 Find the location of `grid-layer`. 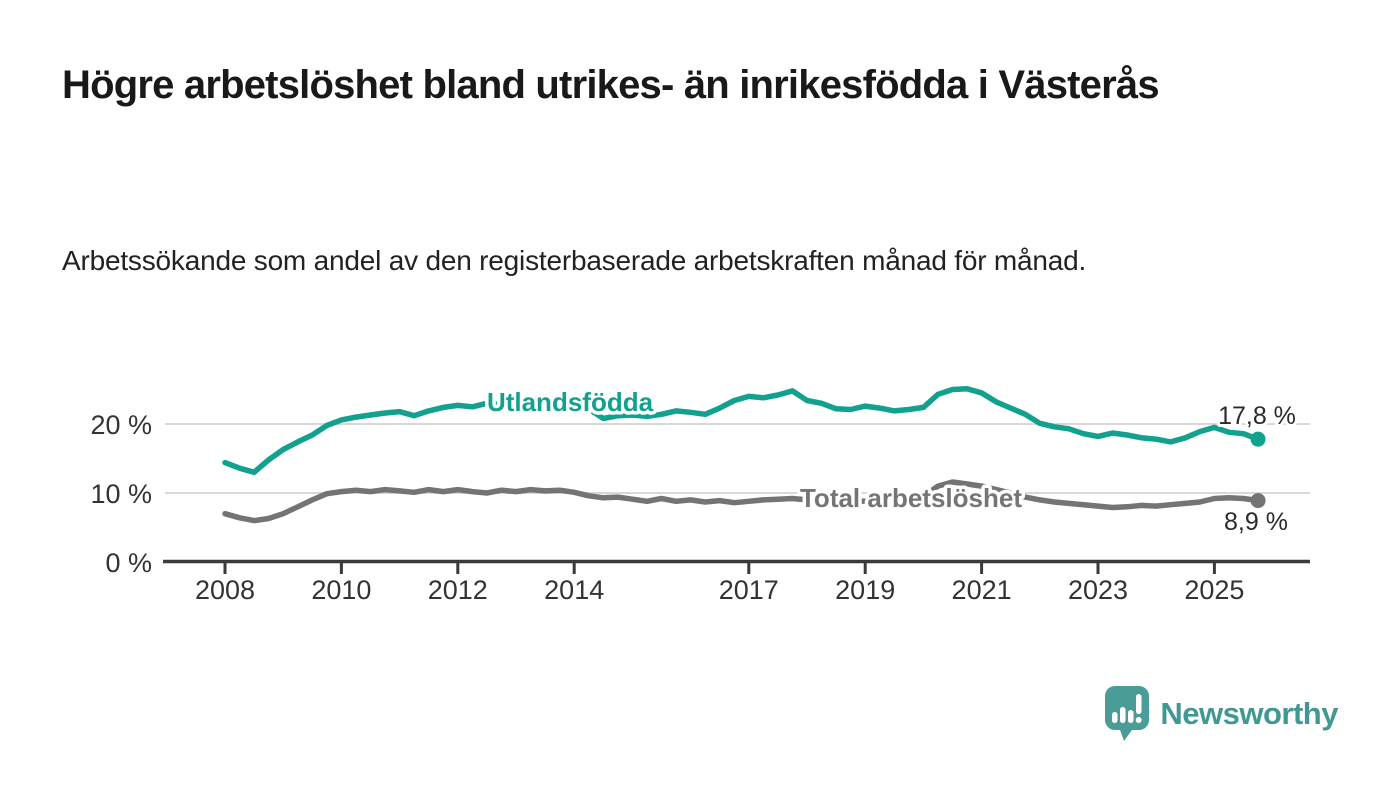

grid-layer is located at coordinates (737, 458).